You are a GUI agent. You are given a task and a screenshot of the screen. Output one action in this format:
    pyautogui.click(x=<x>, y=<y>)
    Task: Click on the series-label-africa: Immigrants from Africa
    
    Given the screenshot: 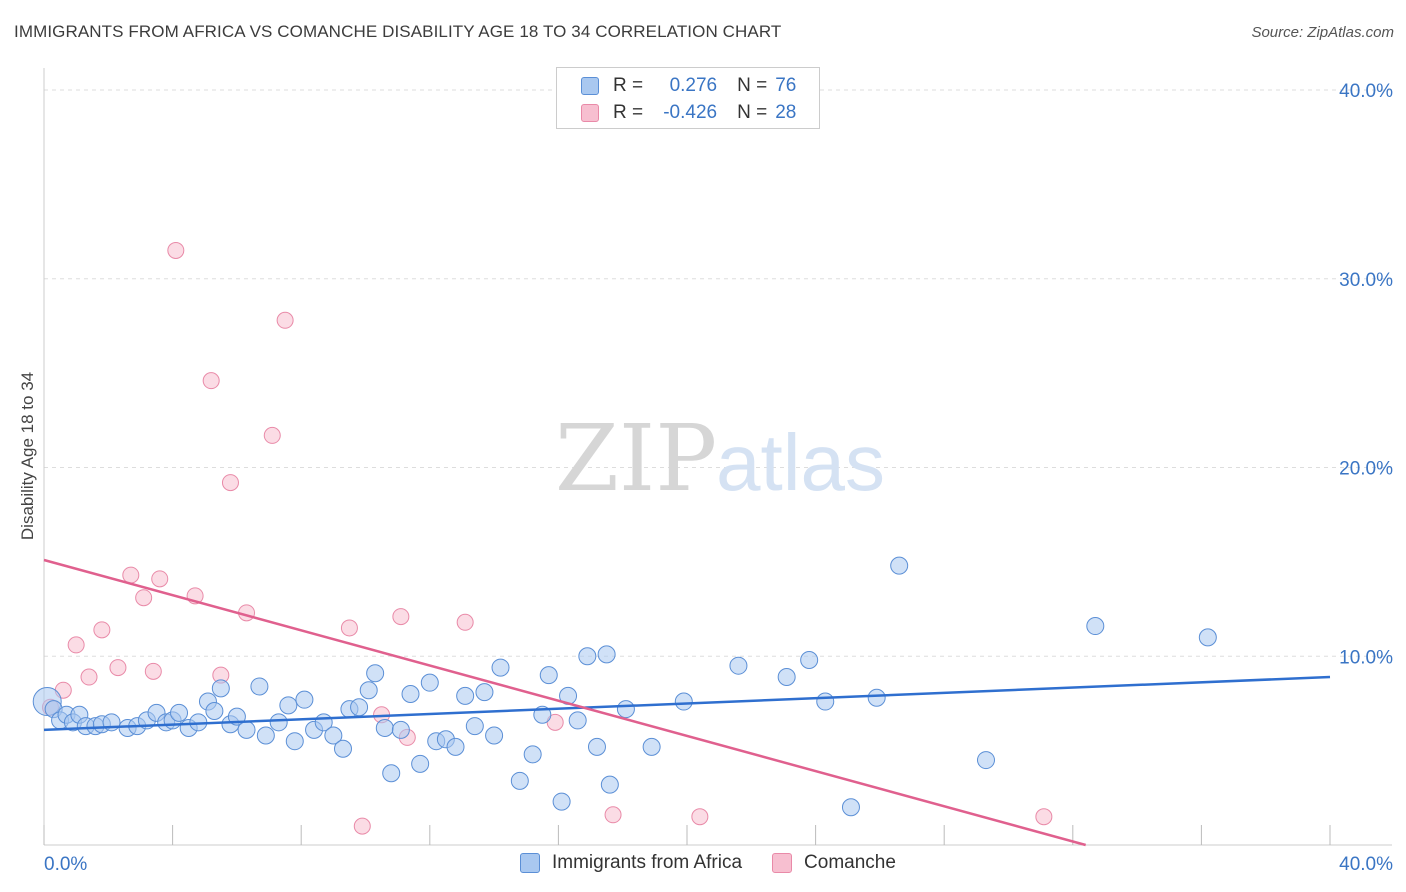 What is the action you would take?
    pyautogui.click(x=647, y=862)
    